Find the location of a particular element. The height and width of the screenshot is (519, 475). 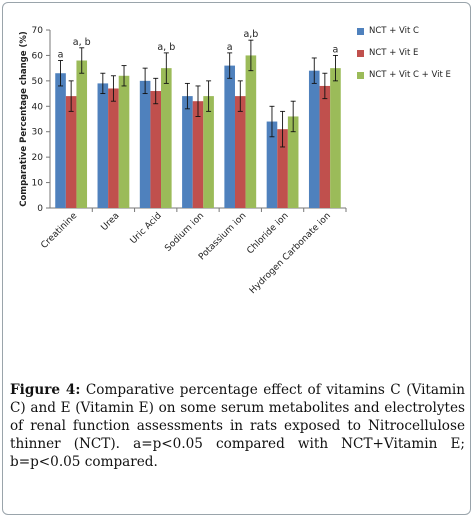

legend-item: NCT + Vit C + Vit E is located at coordinates (404, 75).